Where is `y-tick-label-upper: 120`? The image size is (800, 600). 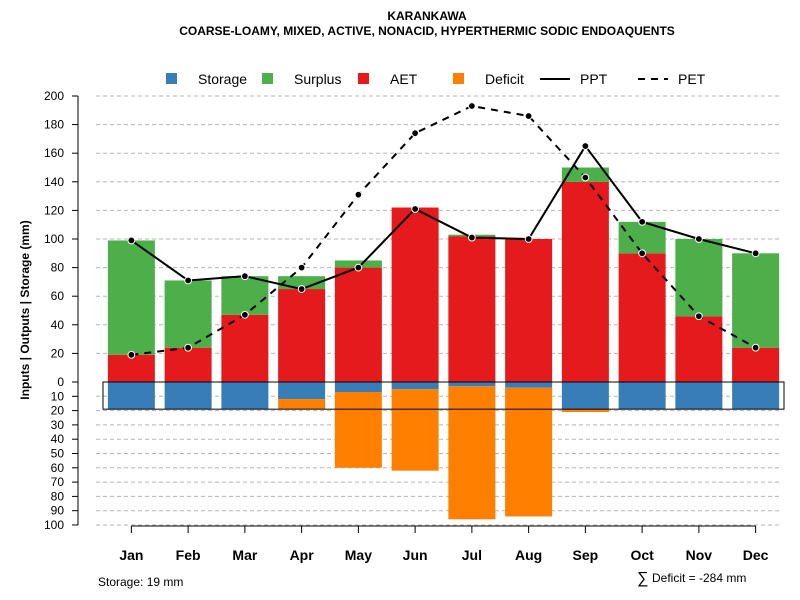
y-tick-label-upper: 120 is located at coordinates (54, 210).